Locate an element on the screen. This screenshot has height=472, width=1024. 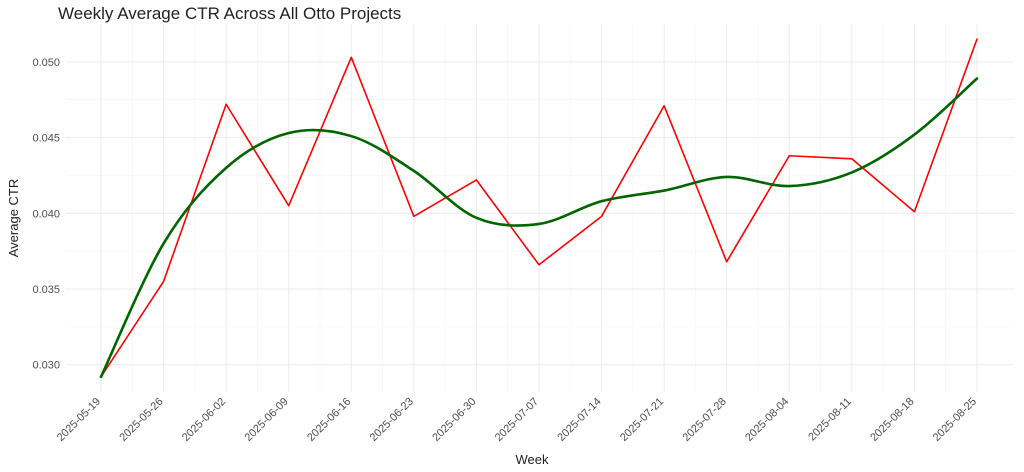
x-tick-label: 2025-06-23 is located at coordinates (392, 420).